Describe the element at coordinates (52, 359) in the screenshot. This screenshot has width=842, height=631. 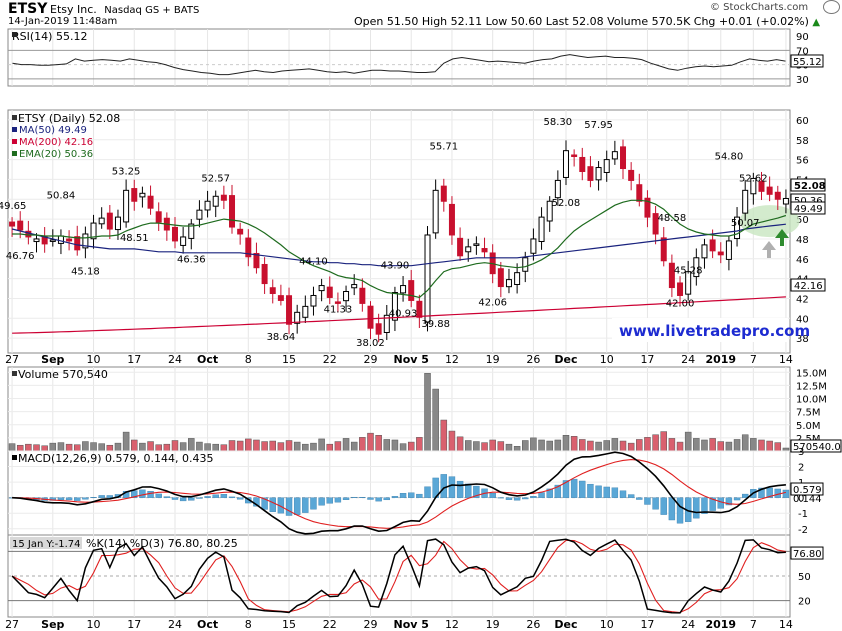
I see `x-tick-label-upper: Sep` at that location.